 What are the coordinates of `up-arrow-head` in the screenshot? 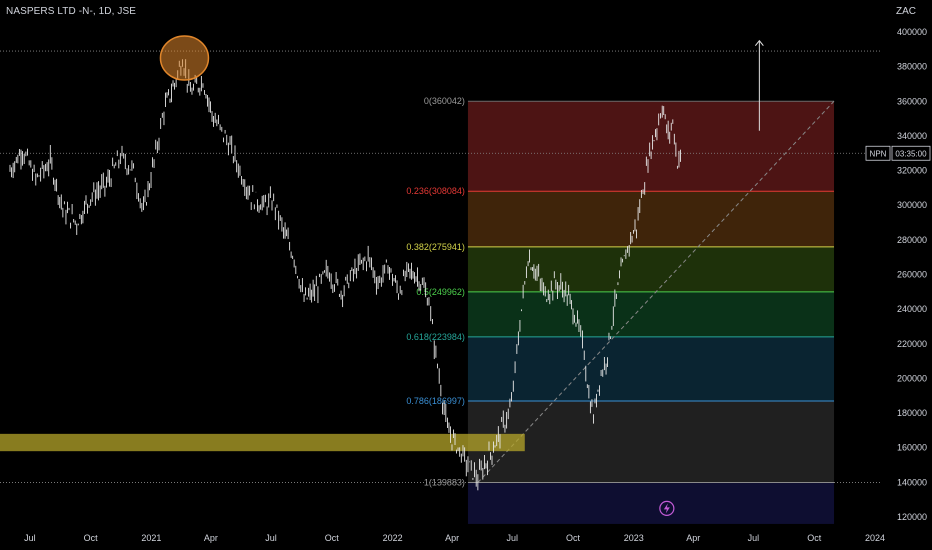 It's located at (759, 42).